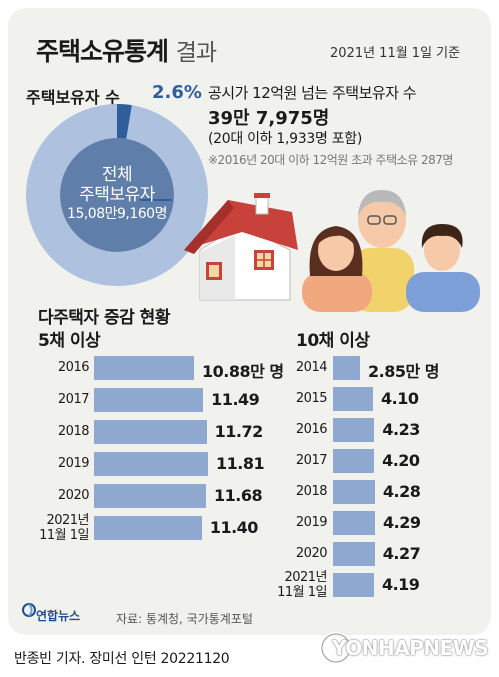 This screenshot has height=677, width=499. I want to click on chart1-title: 5채 이상, so click(69, 341).